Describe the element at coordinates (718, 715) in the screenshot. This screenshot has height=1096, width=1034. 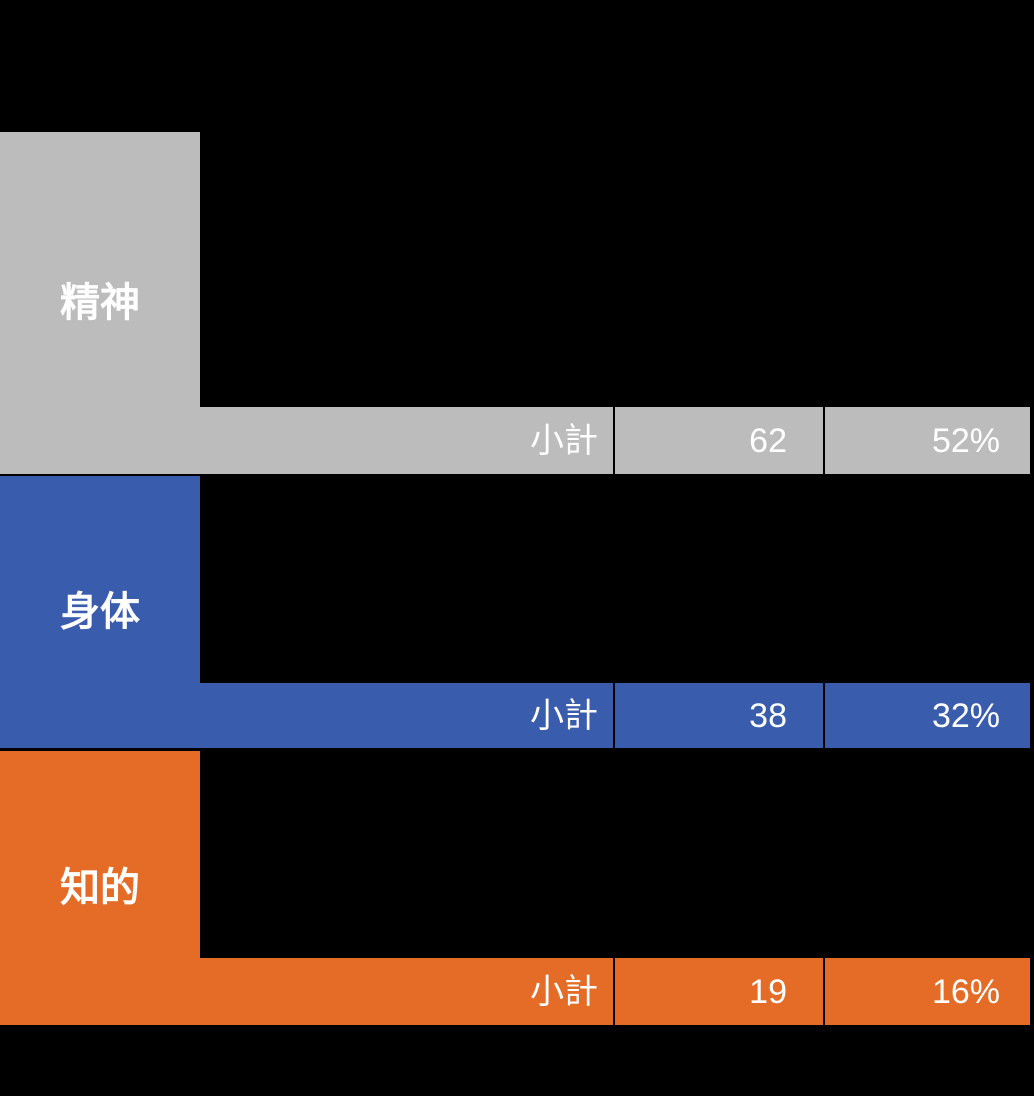
I see `subtotal-count-cell-shintai: 38` at that location.